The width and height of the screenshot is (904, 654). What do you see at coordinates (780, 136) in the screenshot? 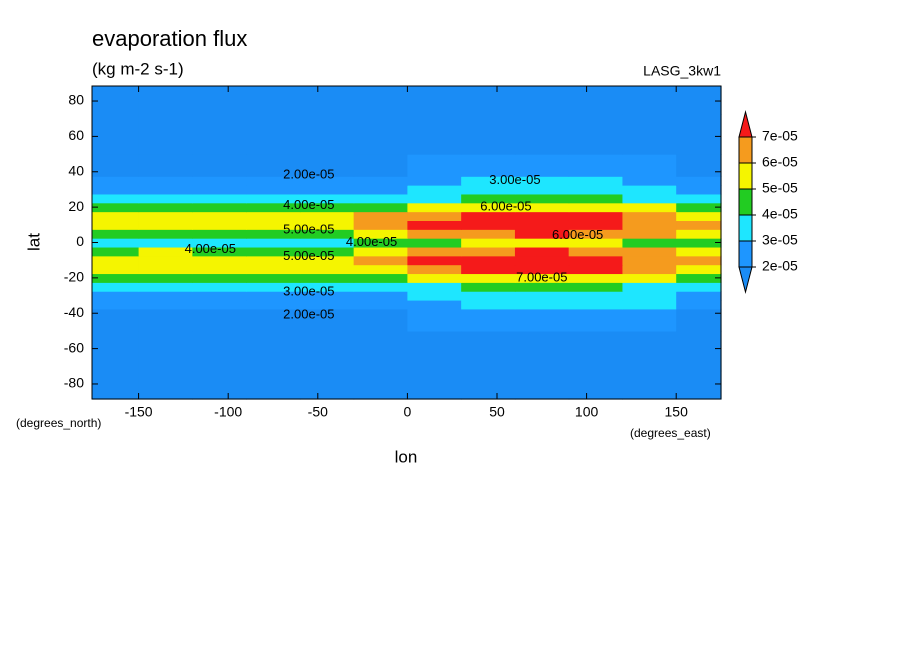
I see `colorbar-label: 7e-05` at bounding box center [780, 136].